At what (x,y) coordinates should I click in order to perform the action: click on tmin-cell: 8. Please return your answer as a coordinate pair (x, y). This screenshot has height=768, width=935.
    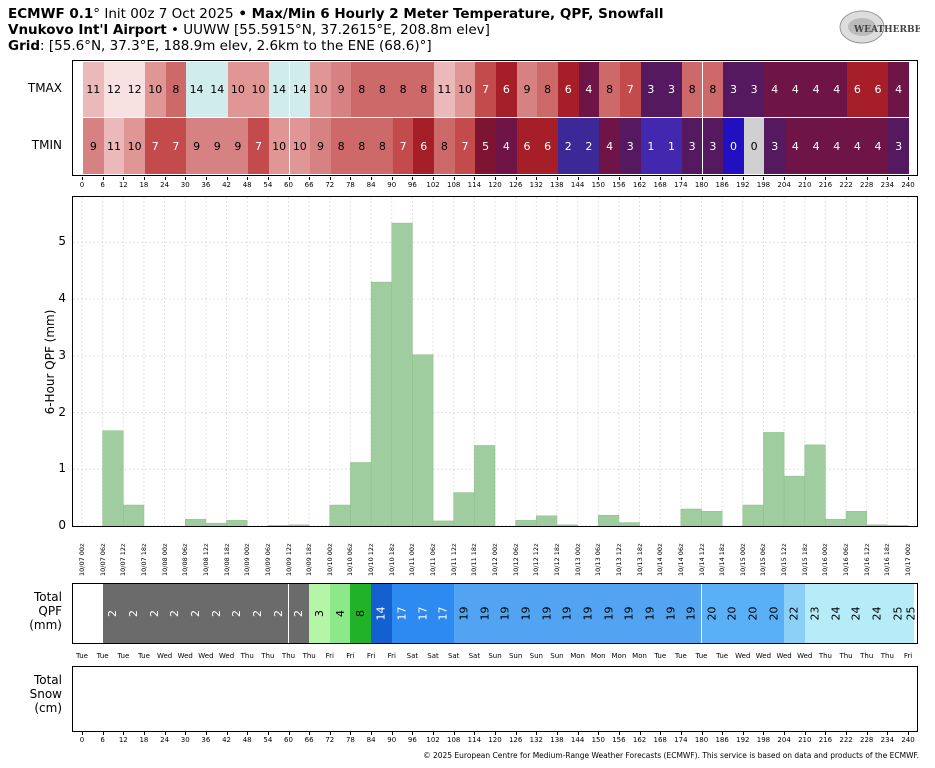
    Looking at the image, I should click on (362, 146).